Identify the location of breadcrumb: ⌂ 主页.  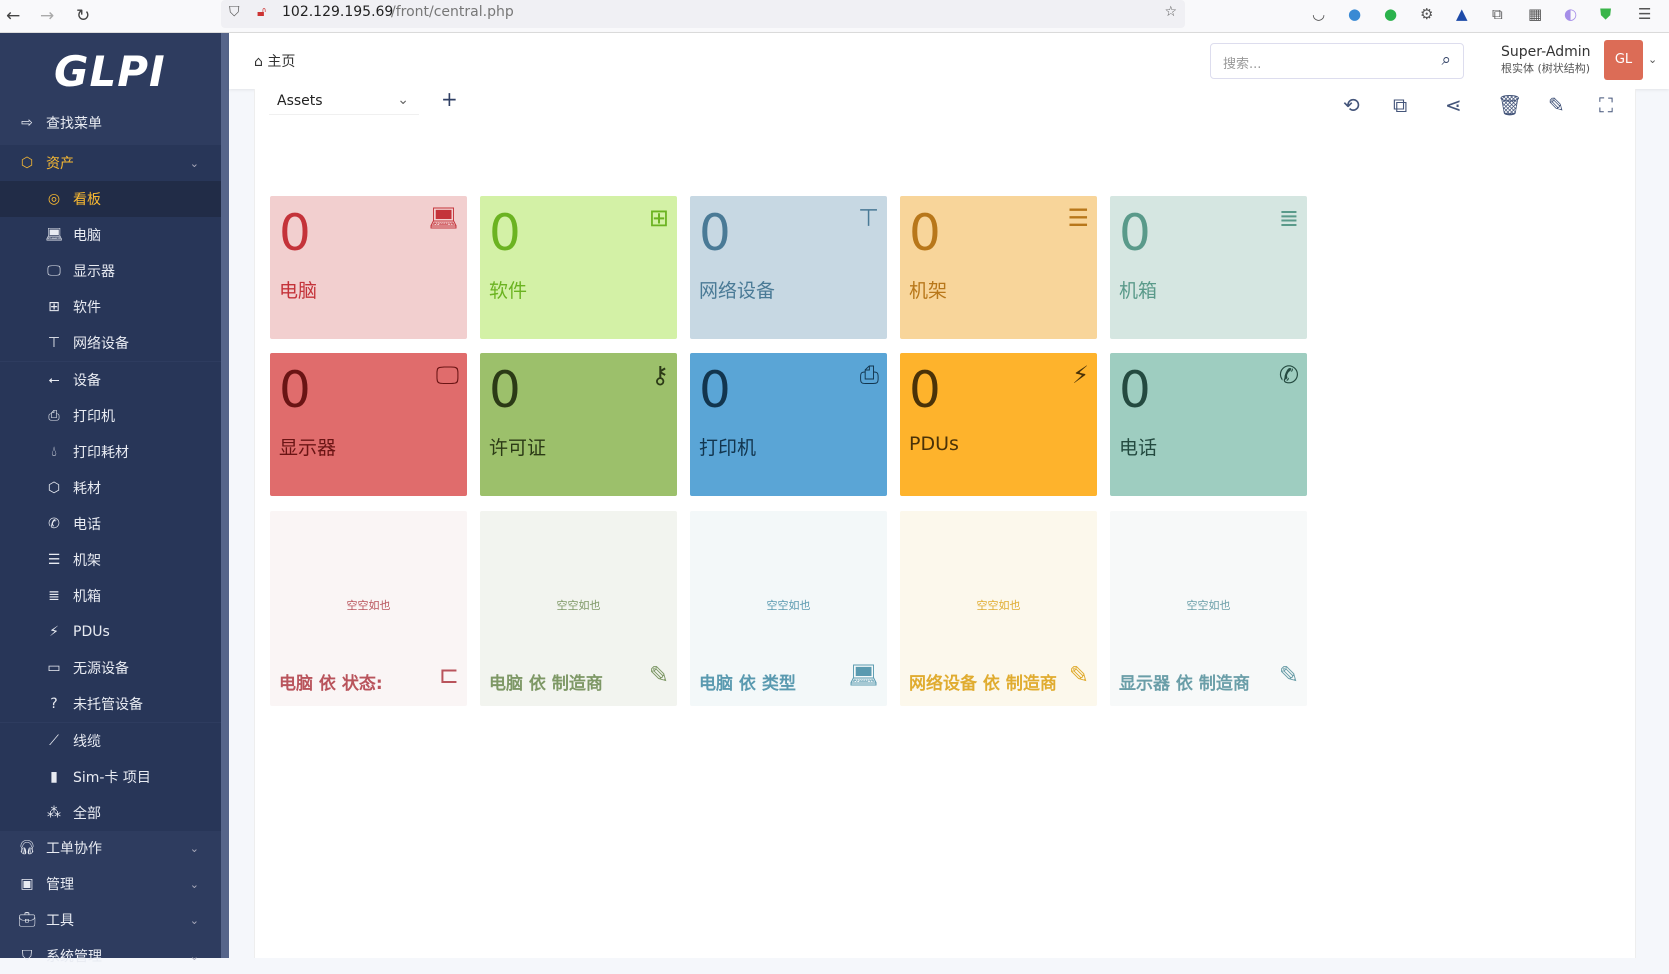
(274, 61).